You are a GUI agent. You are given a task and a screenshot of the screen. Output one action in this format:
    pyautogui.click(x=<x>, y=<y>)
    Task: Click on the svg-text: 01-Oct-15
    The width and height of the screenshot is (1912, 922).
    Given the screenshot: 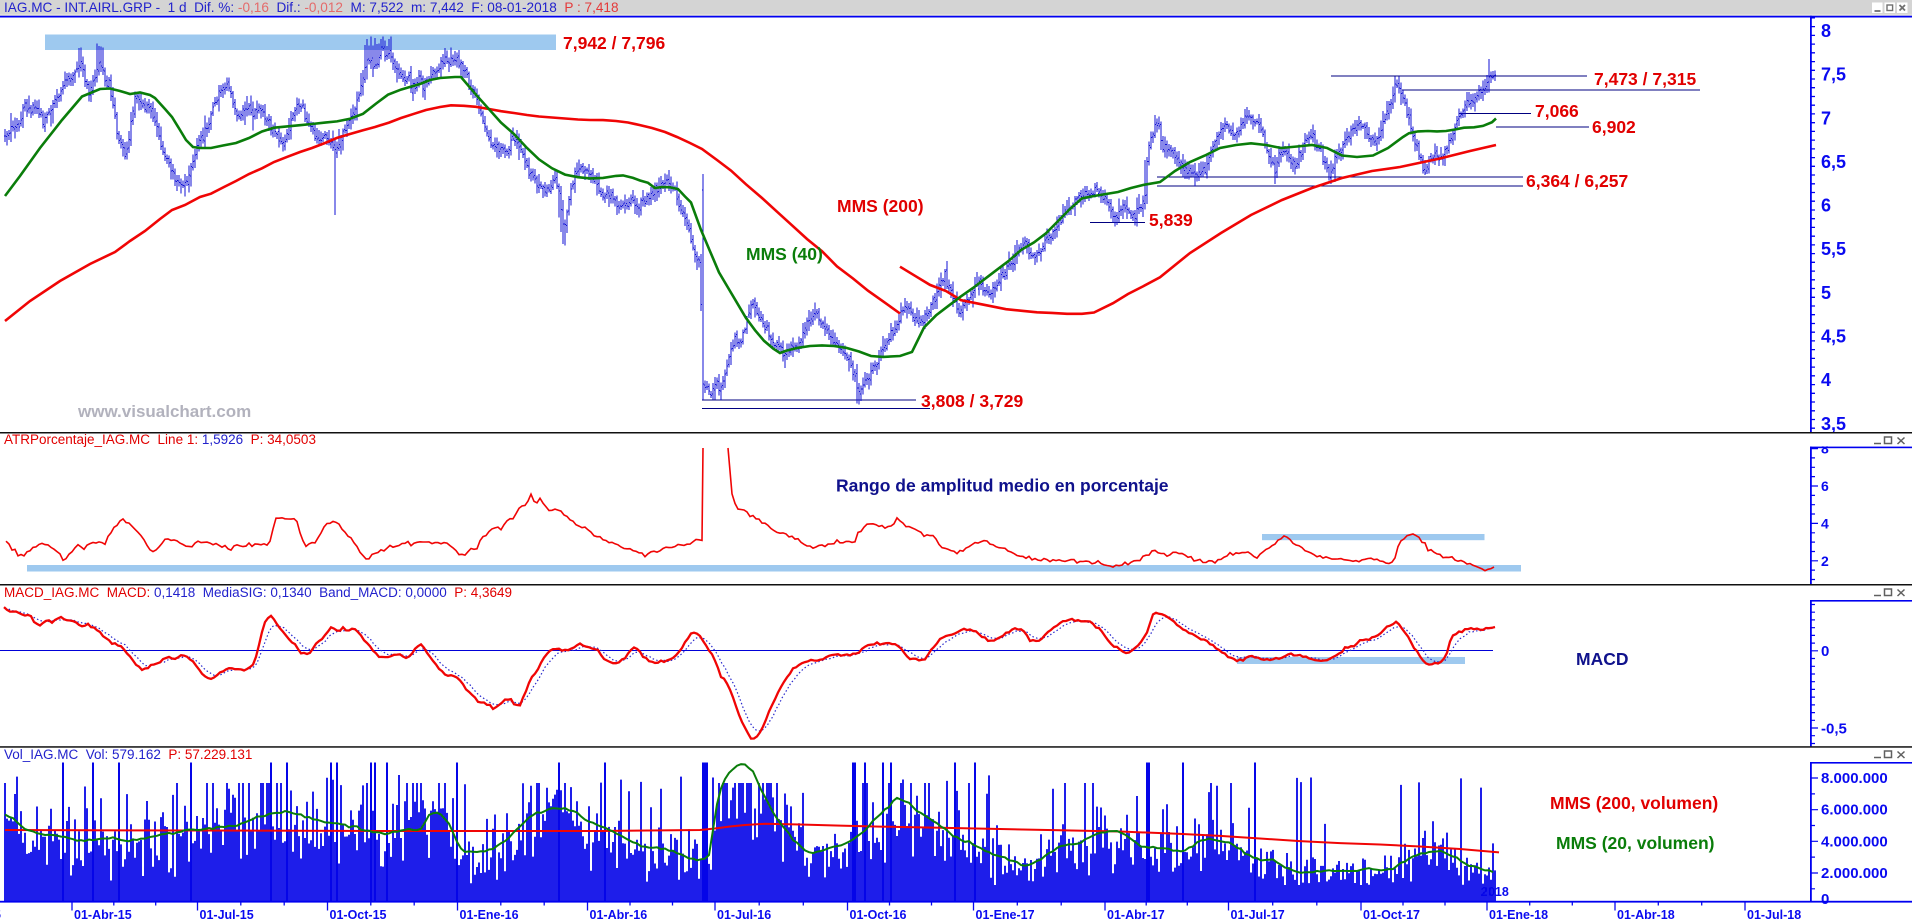 What is the action you would take?
    pyautogui.click(x=358, y=915)
    